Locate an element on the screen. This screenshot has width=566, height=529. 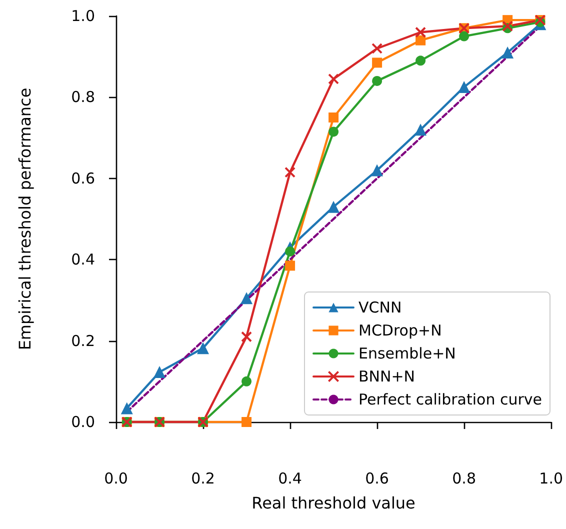
x-tick-label: 0.4 is located at coordinates (290, 479).